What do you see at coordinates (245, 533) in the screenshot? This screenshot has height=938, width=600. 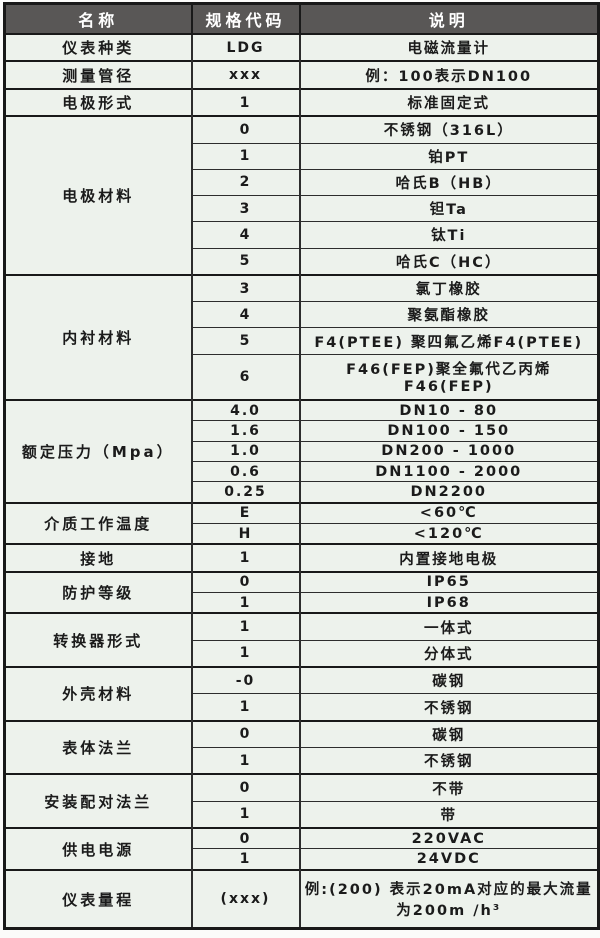 I see `spec-code-cell: H` at bounding box center [245, 533].